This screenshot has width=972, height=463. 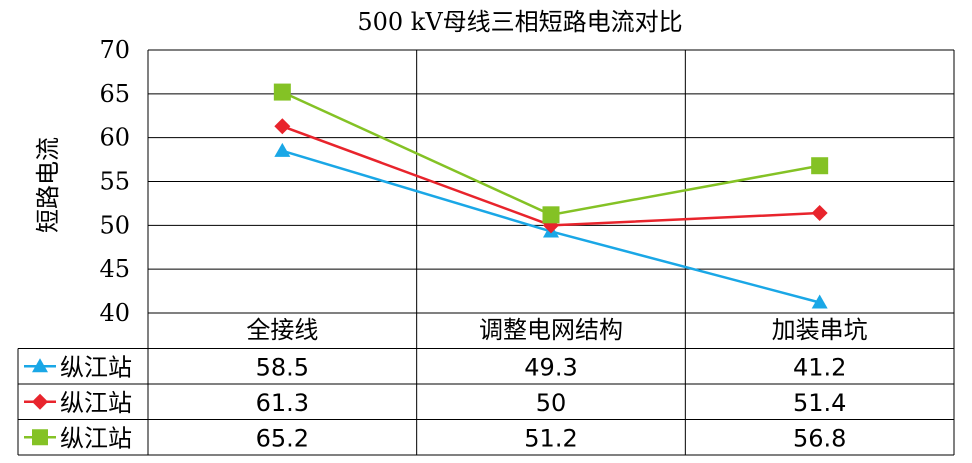 What do you see at coordinates (282, 438) in the screenshot?
I see `table-cell-value: 65.2` at bounding box center [282, 438].